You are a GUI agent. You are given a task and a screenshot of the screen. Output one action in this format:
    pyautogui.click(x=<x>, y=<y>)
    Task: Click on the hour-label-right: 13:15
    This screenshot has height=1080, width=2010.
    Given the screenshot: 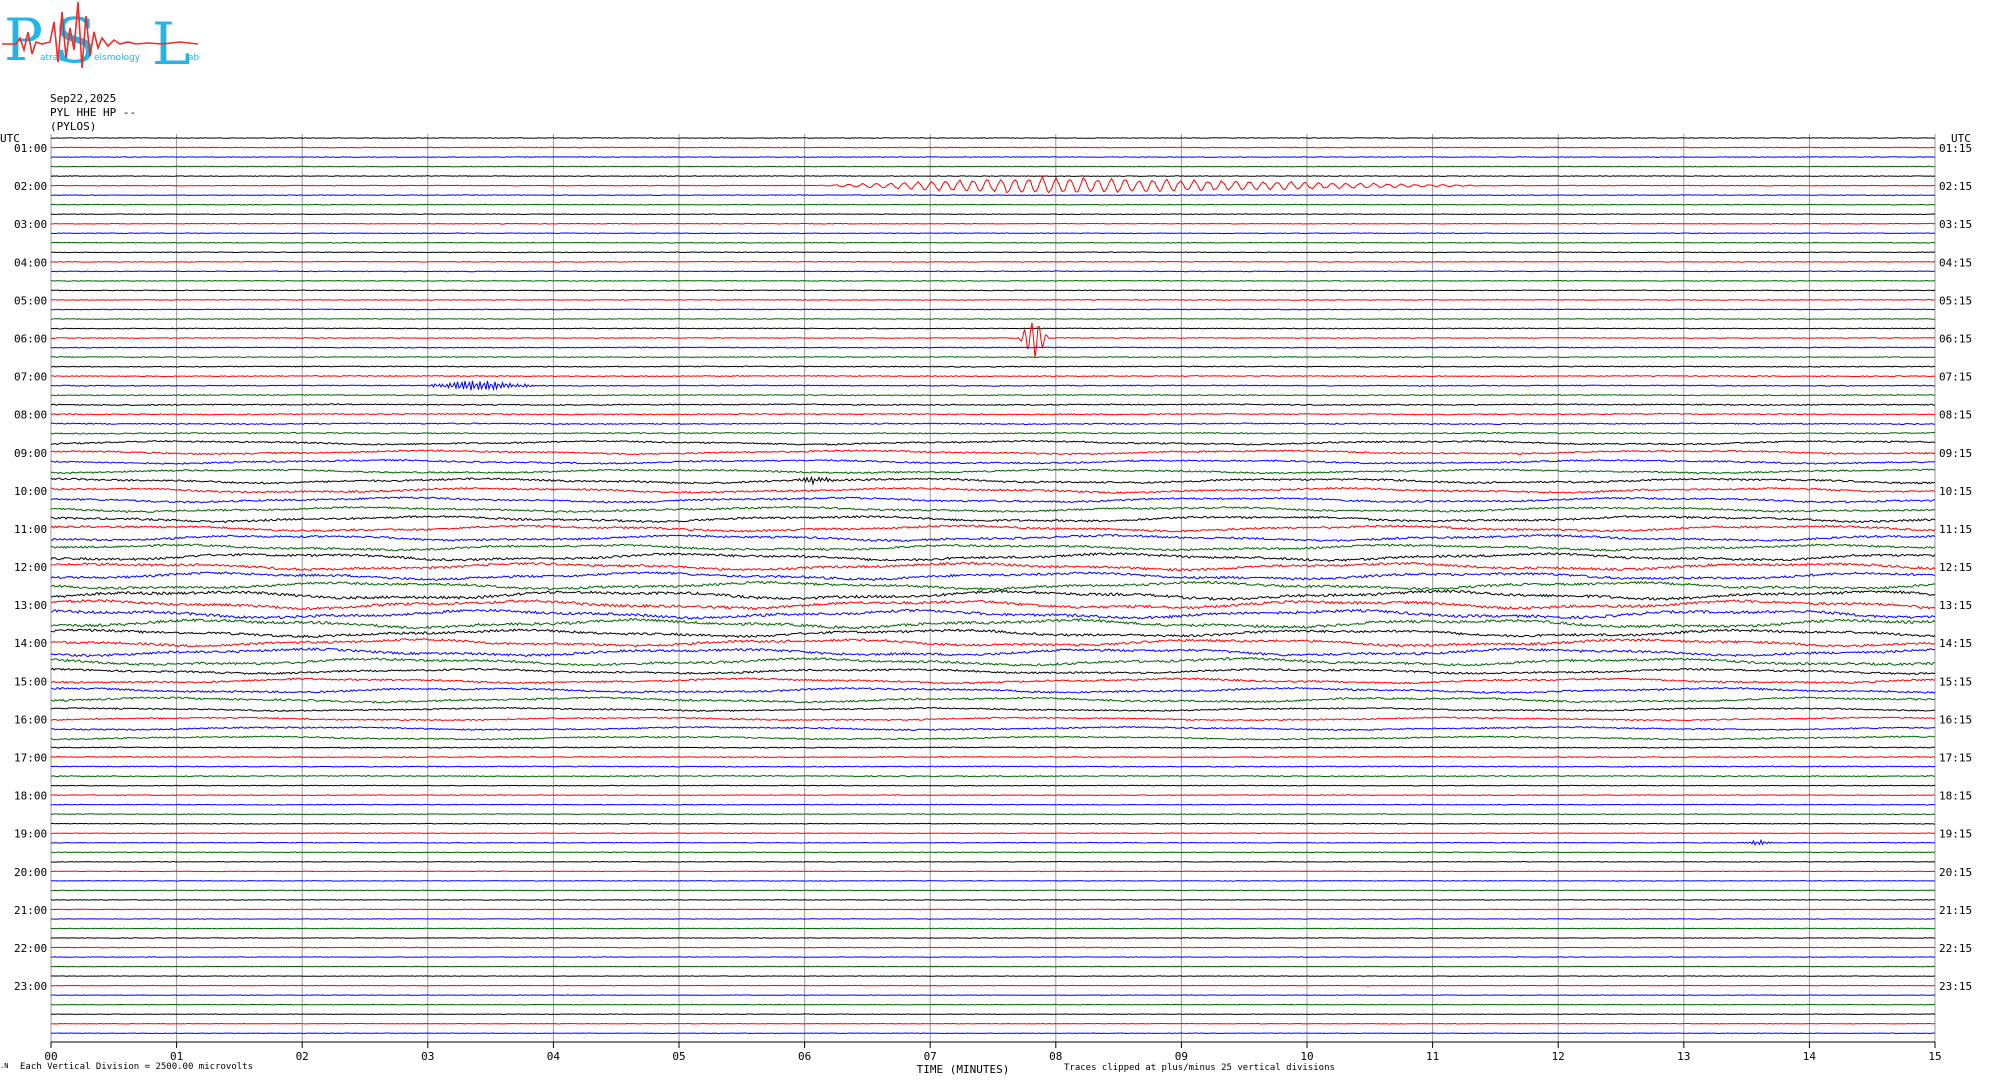 What is the action you would take?
    pyautogui.click(x=1955, y=605)
    